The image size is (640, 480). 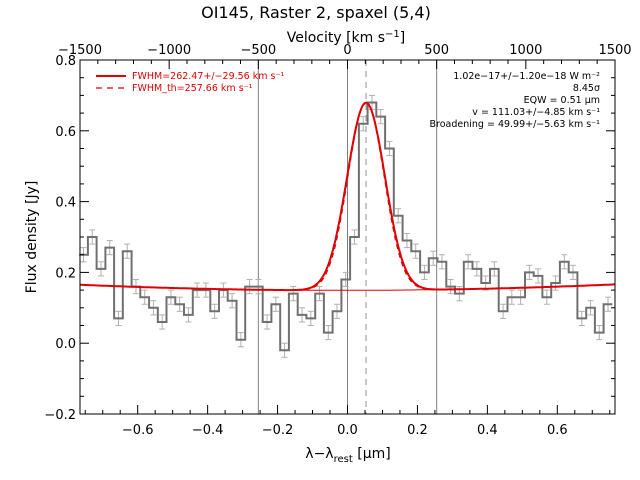 What do you see at coordinates (515, 124) in the screenshot?
I see `annotation-broadening: Broadening = 49.99+/−5.63 km s⁻¹` at bounding box center [515, 124].